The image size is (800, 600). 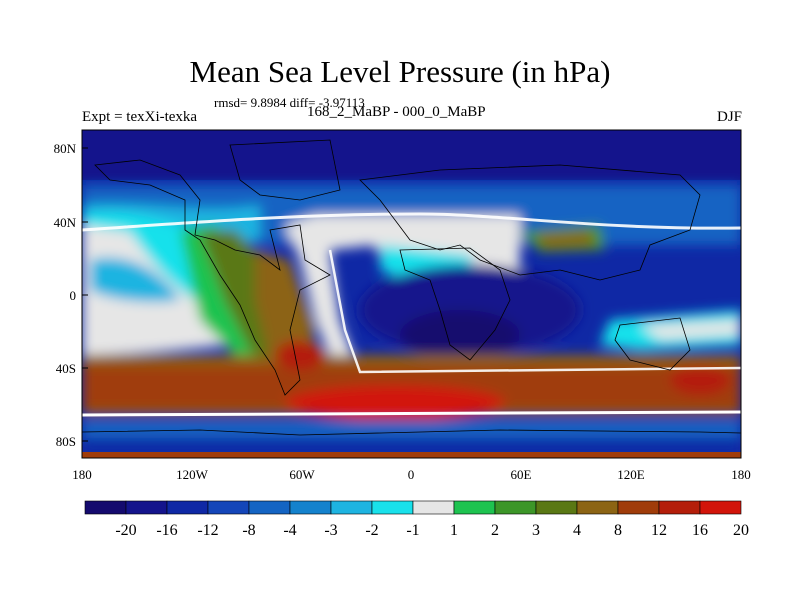 What do you see at coordinates (631, 474) in the screenshot?
I see `lon-tick-label: 120E` at bounding box center [631, 474].